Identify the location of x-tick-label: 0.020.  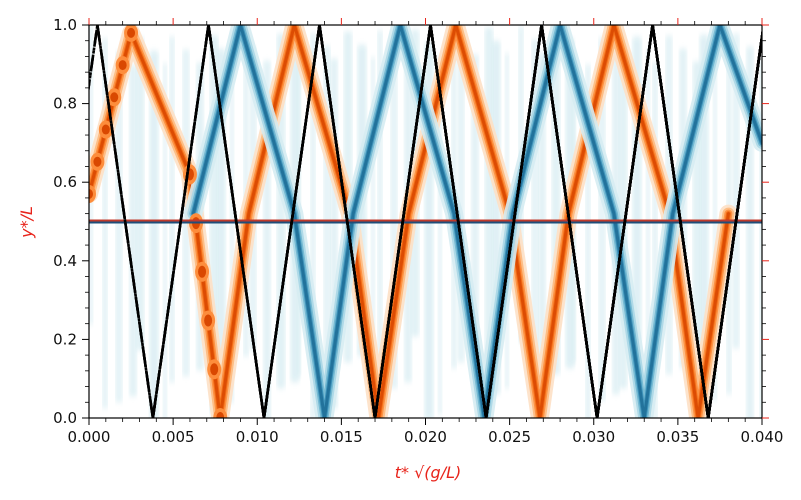
(425, 437).